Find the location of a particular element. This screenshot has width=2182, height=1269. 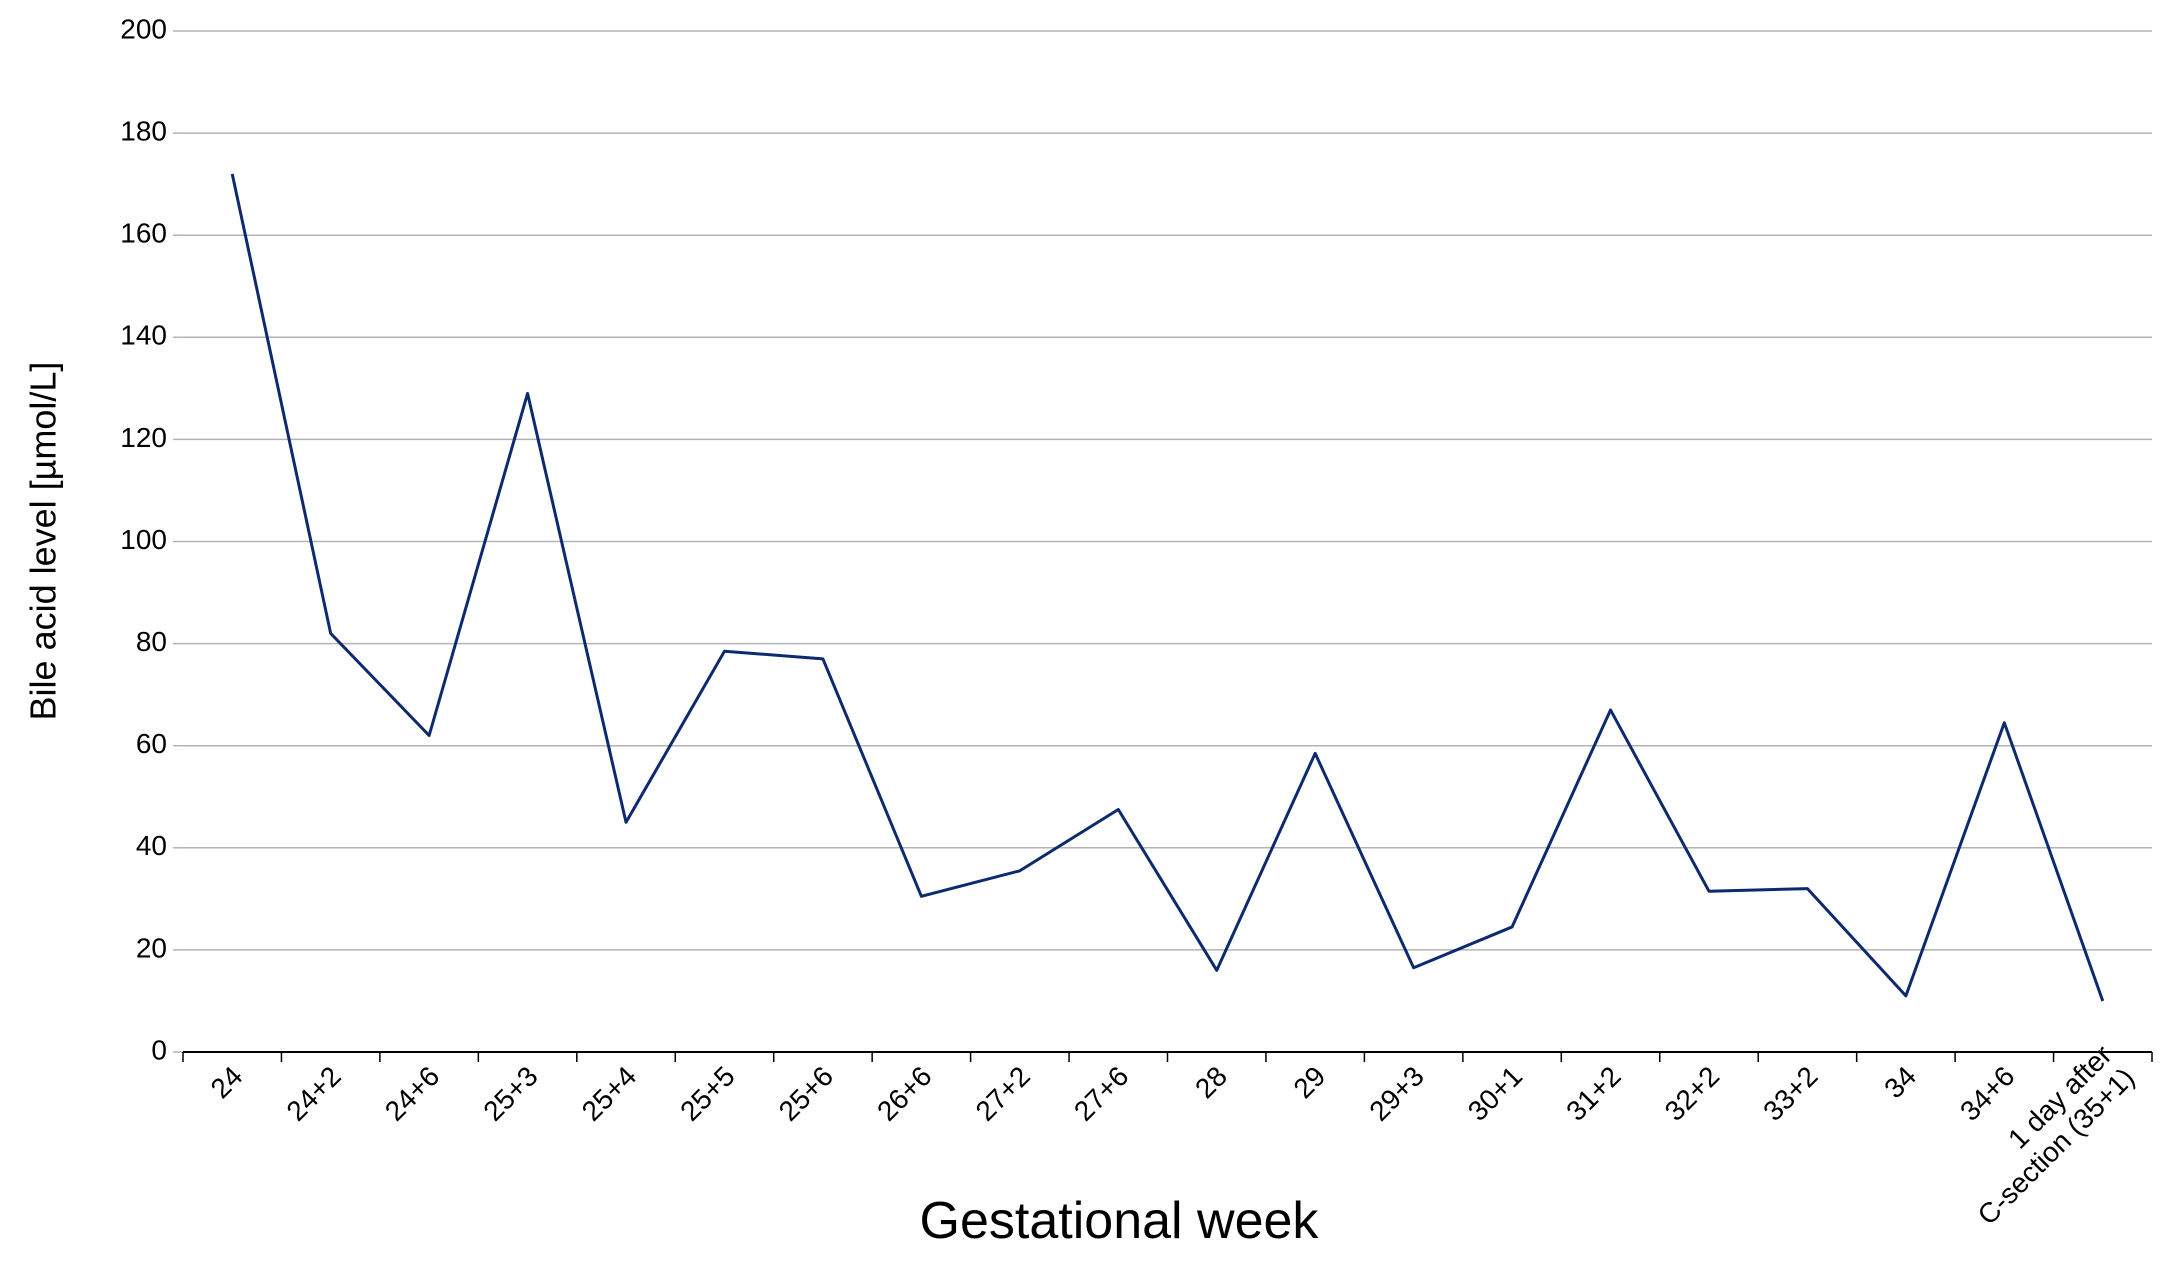

x-tick-label: 33+2 is located at coordinates (1790, 1093).